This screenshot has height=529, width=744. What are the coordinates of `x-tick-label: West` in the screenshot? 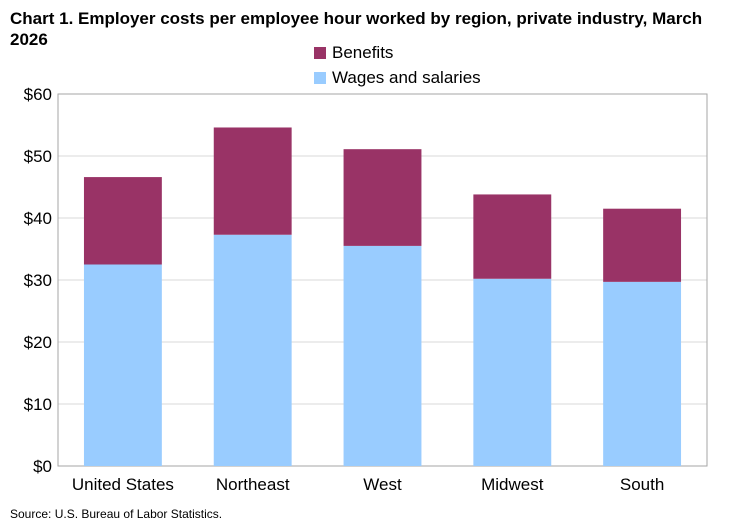 It's located at (382, 484).